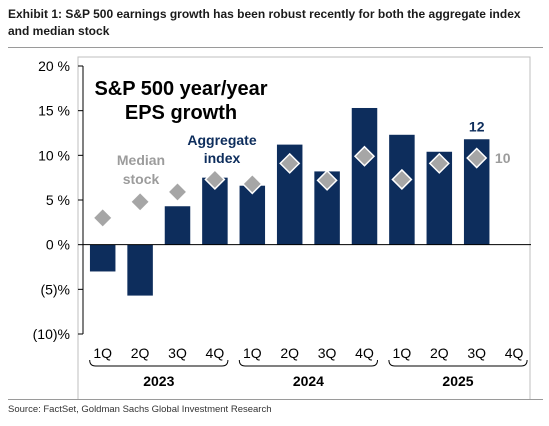 The height and width of the screenshot is (426, 549). Describe the element at coordinates (222, 158) in the screenshot. I see `aggregate-index-label-line-2: index` at that location.